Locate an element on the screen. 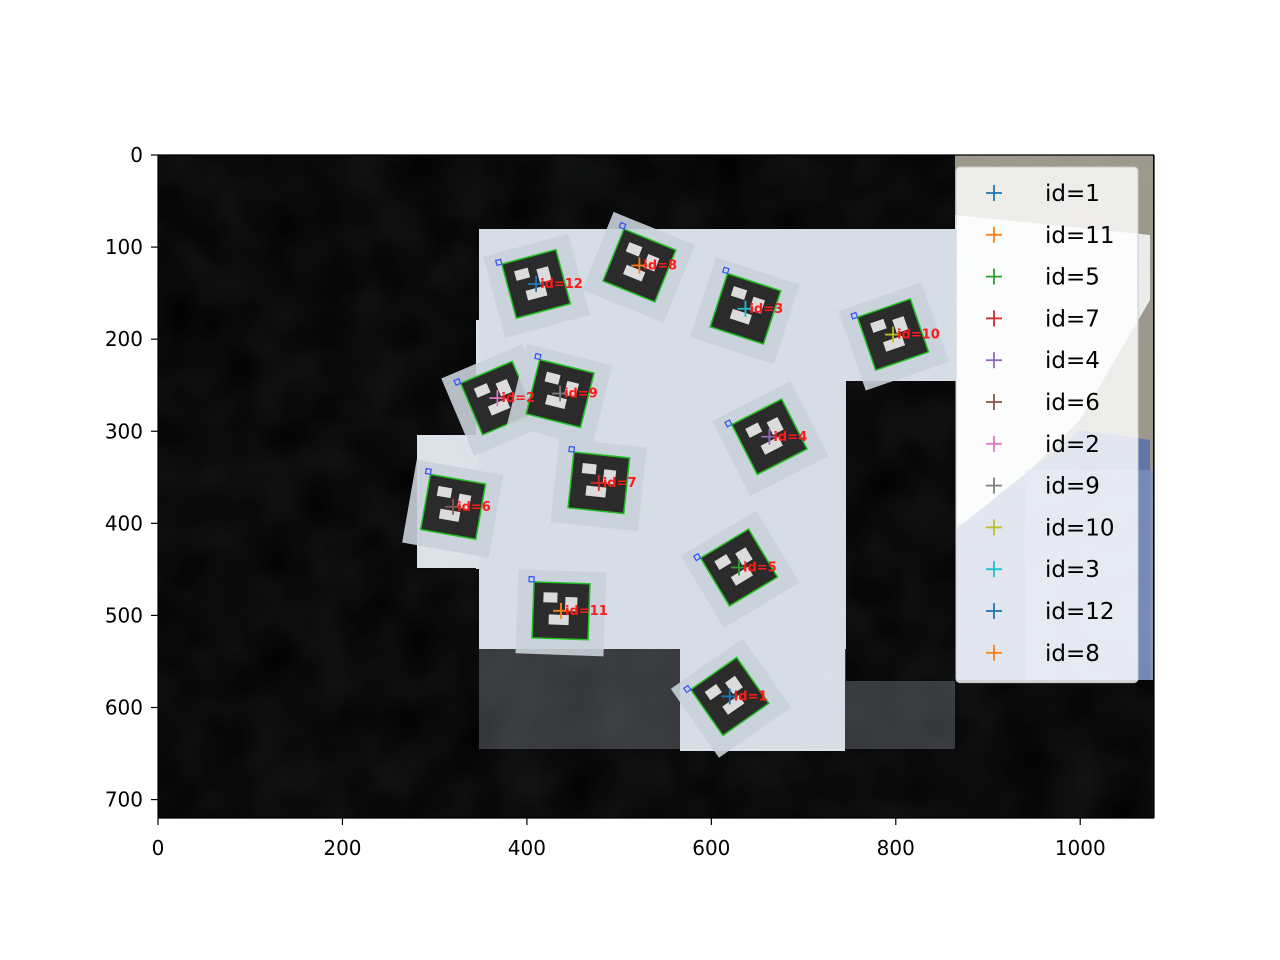 This screenshot has width=1280, height=960. marker-id=9: id=9 is located at coordinates (575, 393).